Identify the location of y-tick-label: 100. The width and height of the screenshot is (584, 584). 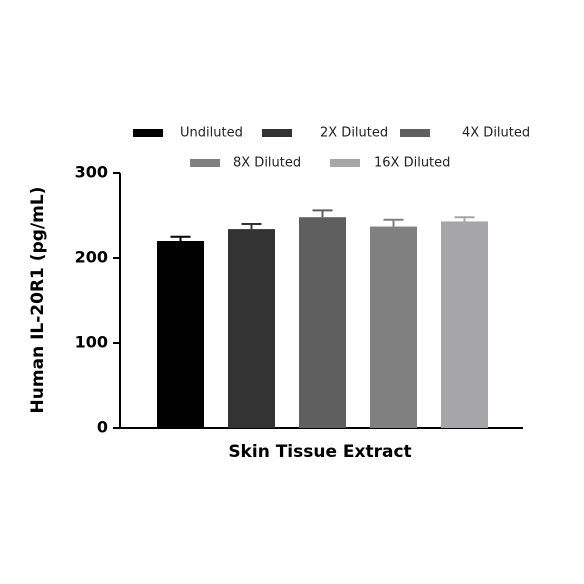
(91, 342).